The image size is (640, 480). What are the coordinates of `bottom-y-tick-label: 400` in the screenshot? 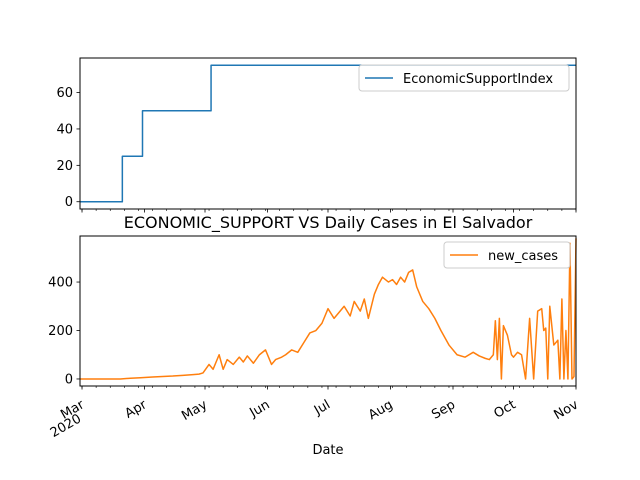 It's located at (60, 283).